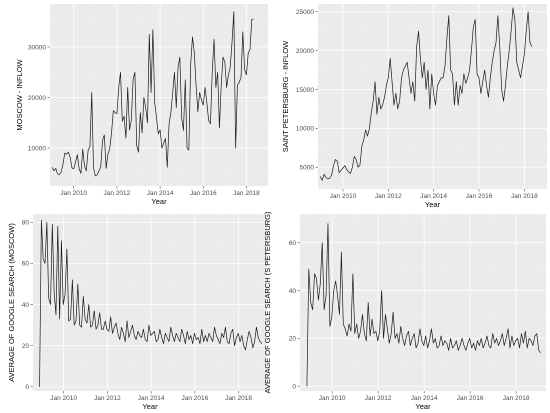 This screenshot has height=413, width=550. I want to click on y-tick-label: 15000, so click(305, 90).